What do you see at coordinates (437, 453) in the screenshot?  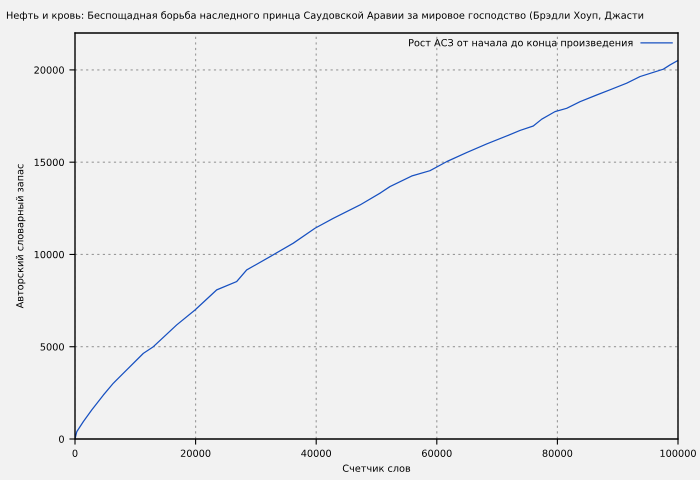 I see `x-tick-label: 60000` at bounding box center [437, 453].